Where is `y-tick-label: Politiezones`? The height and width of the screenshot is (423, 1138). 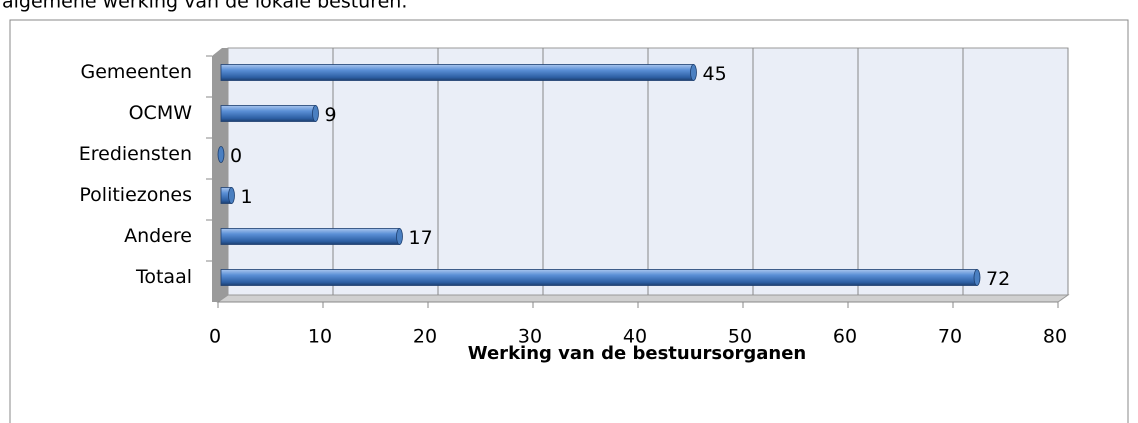
y-tick-label: Politiezones is located at coordinates (135, 195).